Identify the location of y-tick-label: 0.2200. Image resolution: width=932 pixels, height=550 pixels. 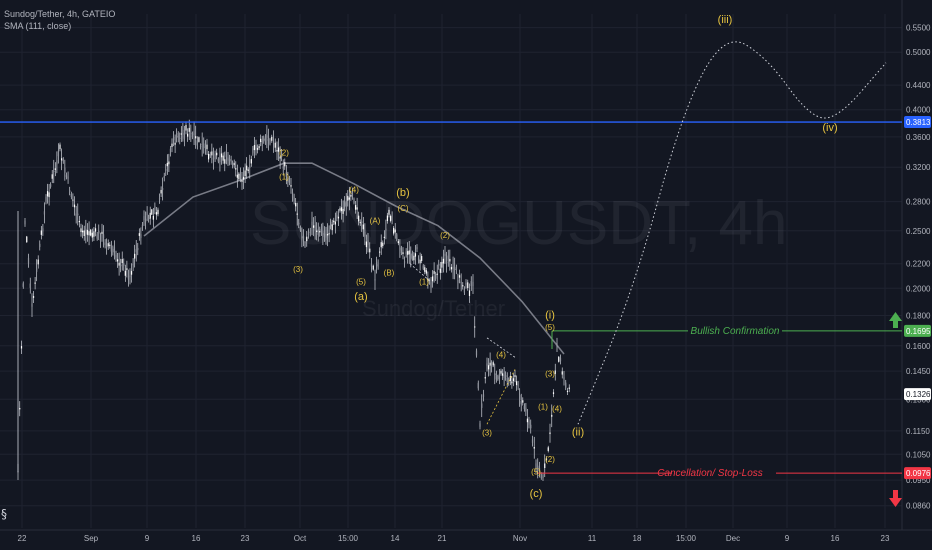
(918, 264).